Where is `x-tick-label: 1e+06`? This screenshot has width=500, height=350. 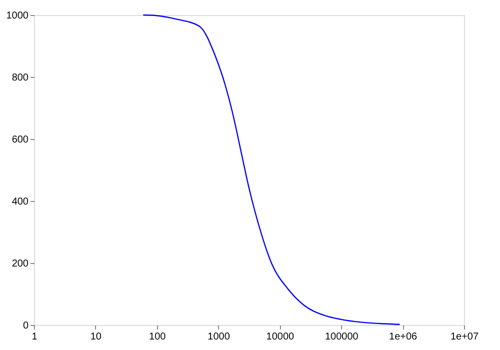
x-tick-label: 1e+06 is located at coordinates (403, 337).